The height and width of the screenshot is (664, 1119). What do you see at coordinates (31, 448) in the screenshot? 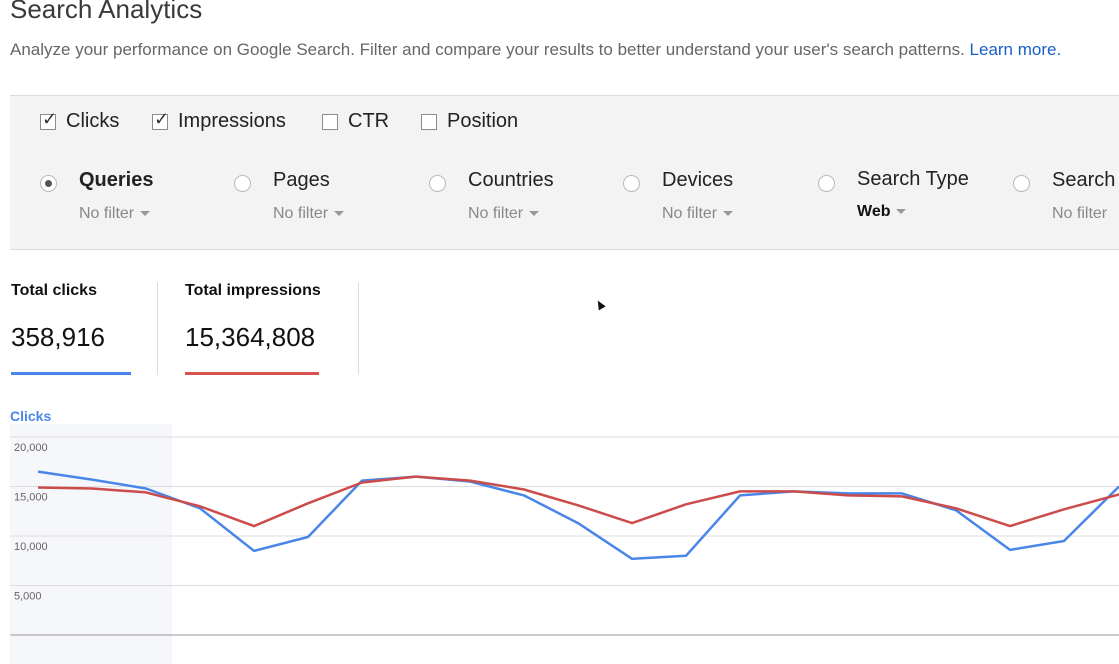
I see `y-tick-label: 20,000` at bounding box center [31, 448].